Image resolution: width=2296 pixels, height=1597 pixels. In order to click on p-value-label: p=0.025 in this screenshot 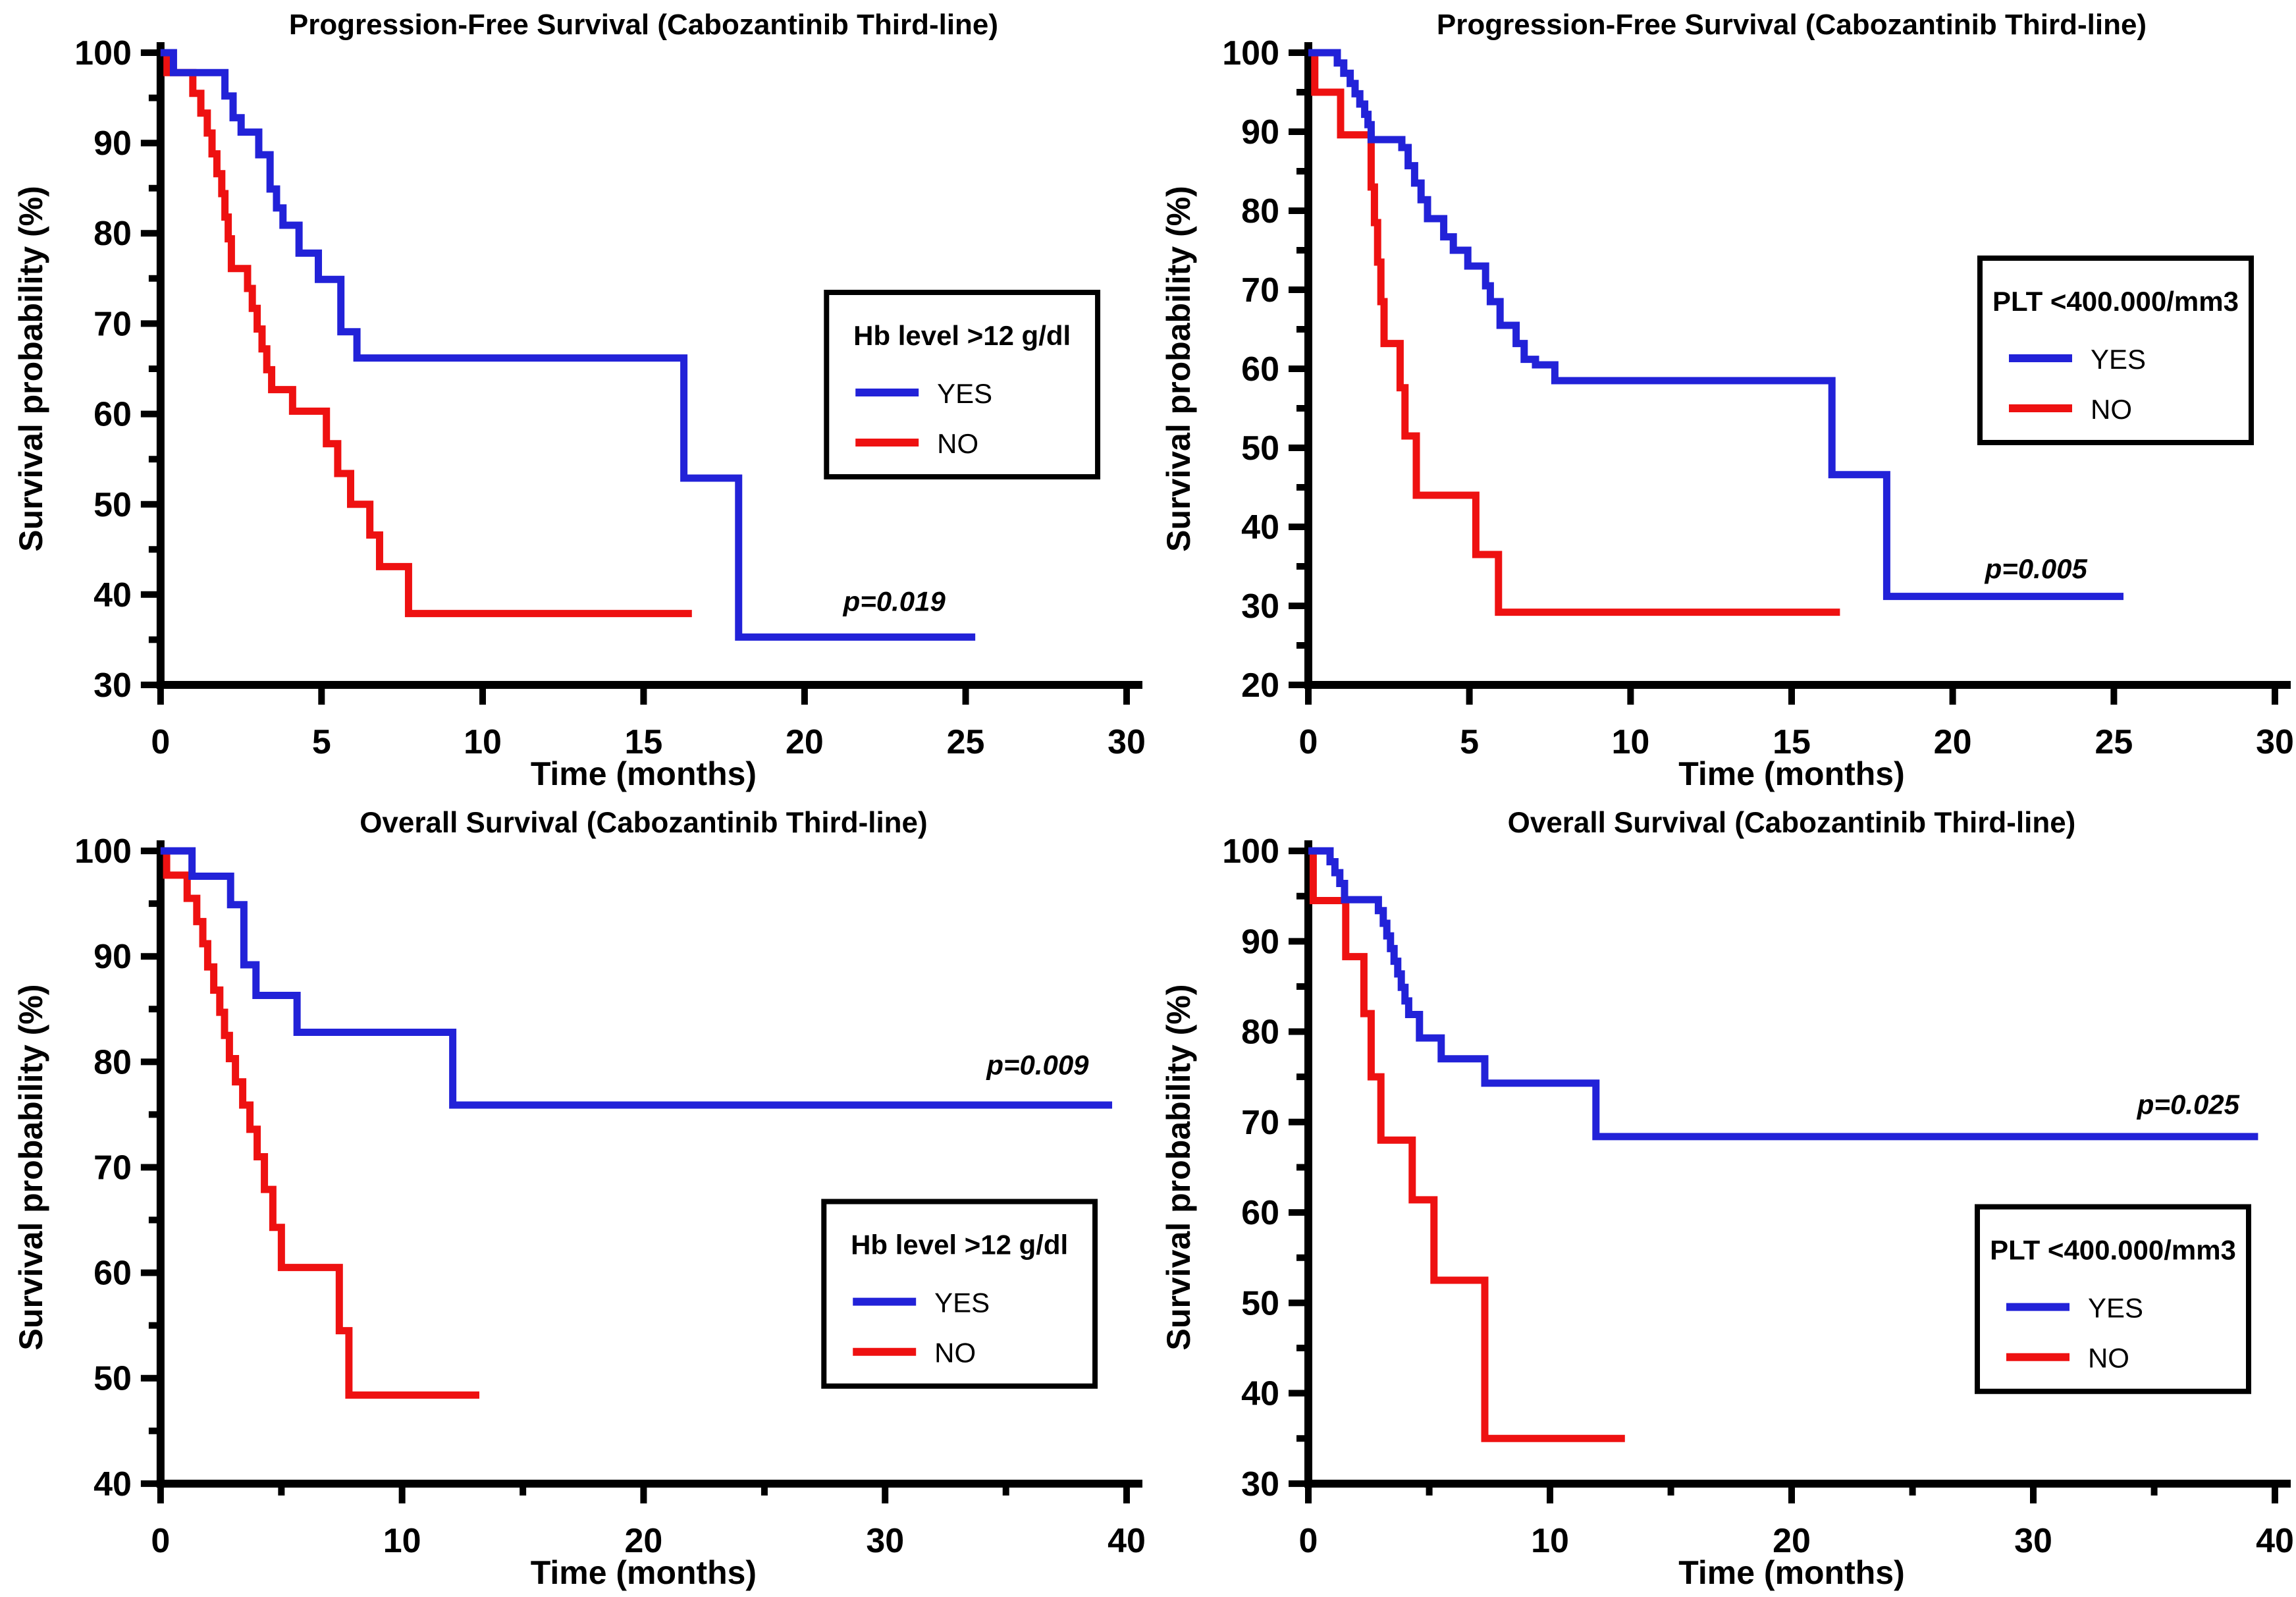, I will do `click(2188, 1104)`.